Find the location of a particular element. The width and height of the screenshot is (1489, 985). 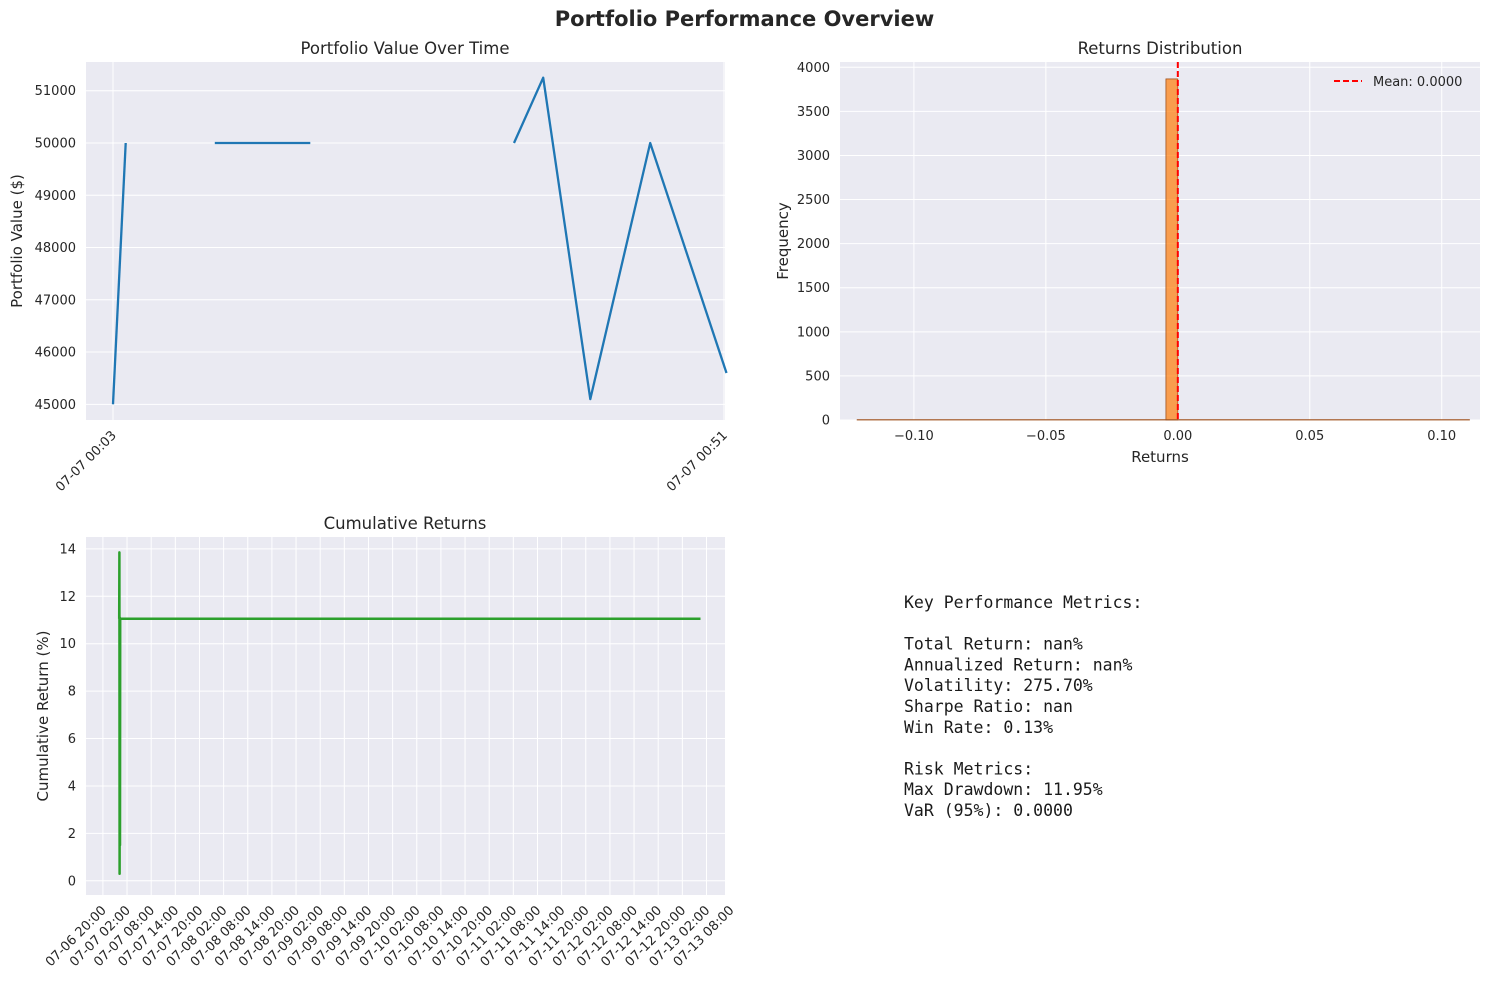

ytick-label: 45000 is located at coordinates (55, 405).